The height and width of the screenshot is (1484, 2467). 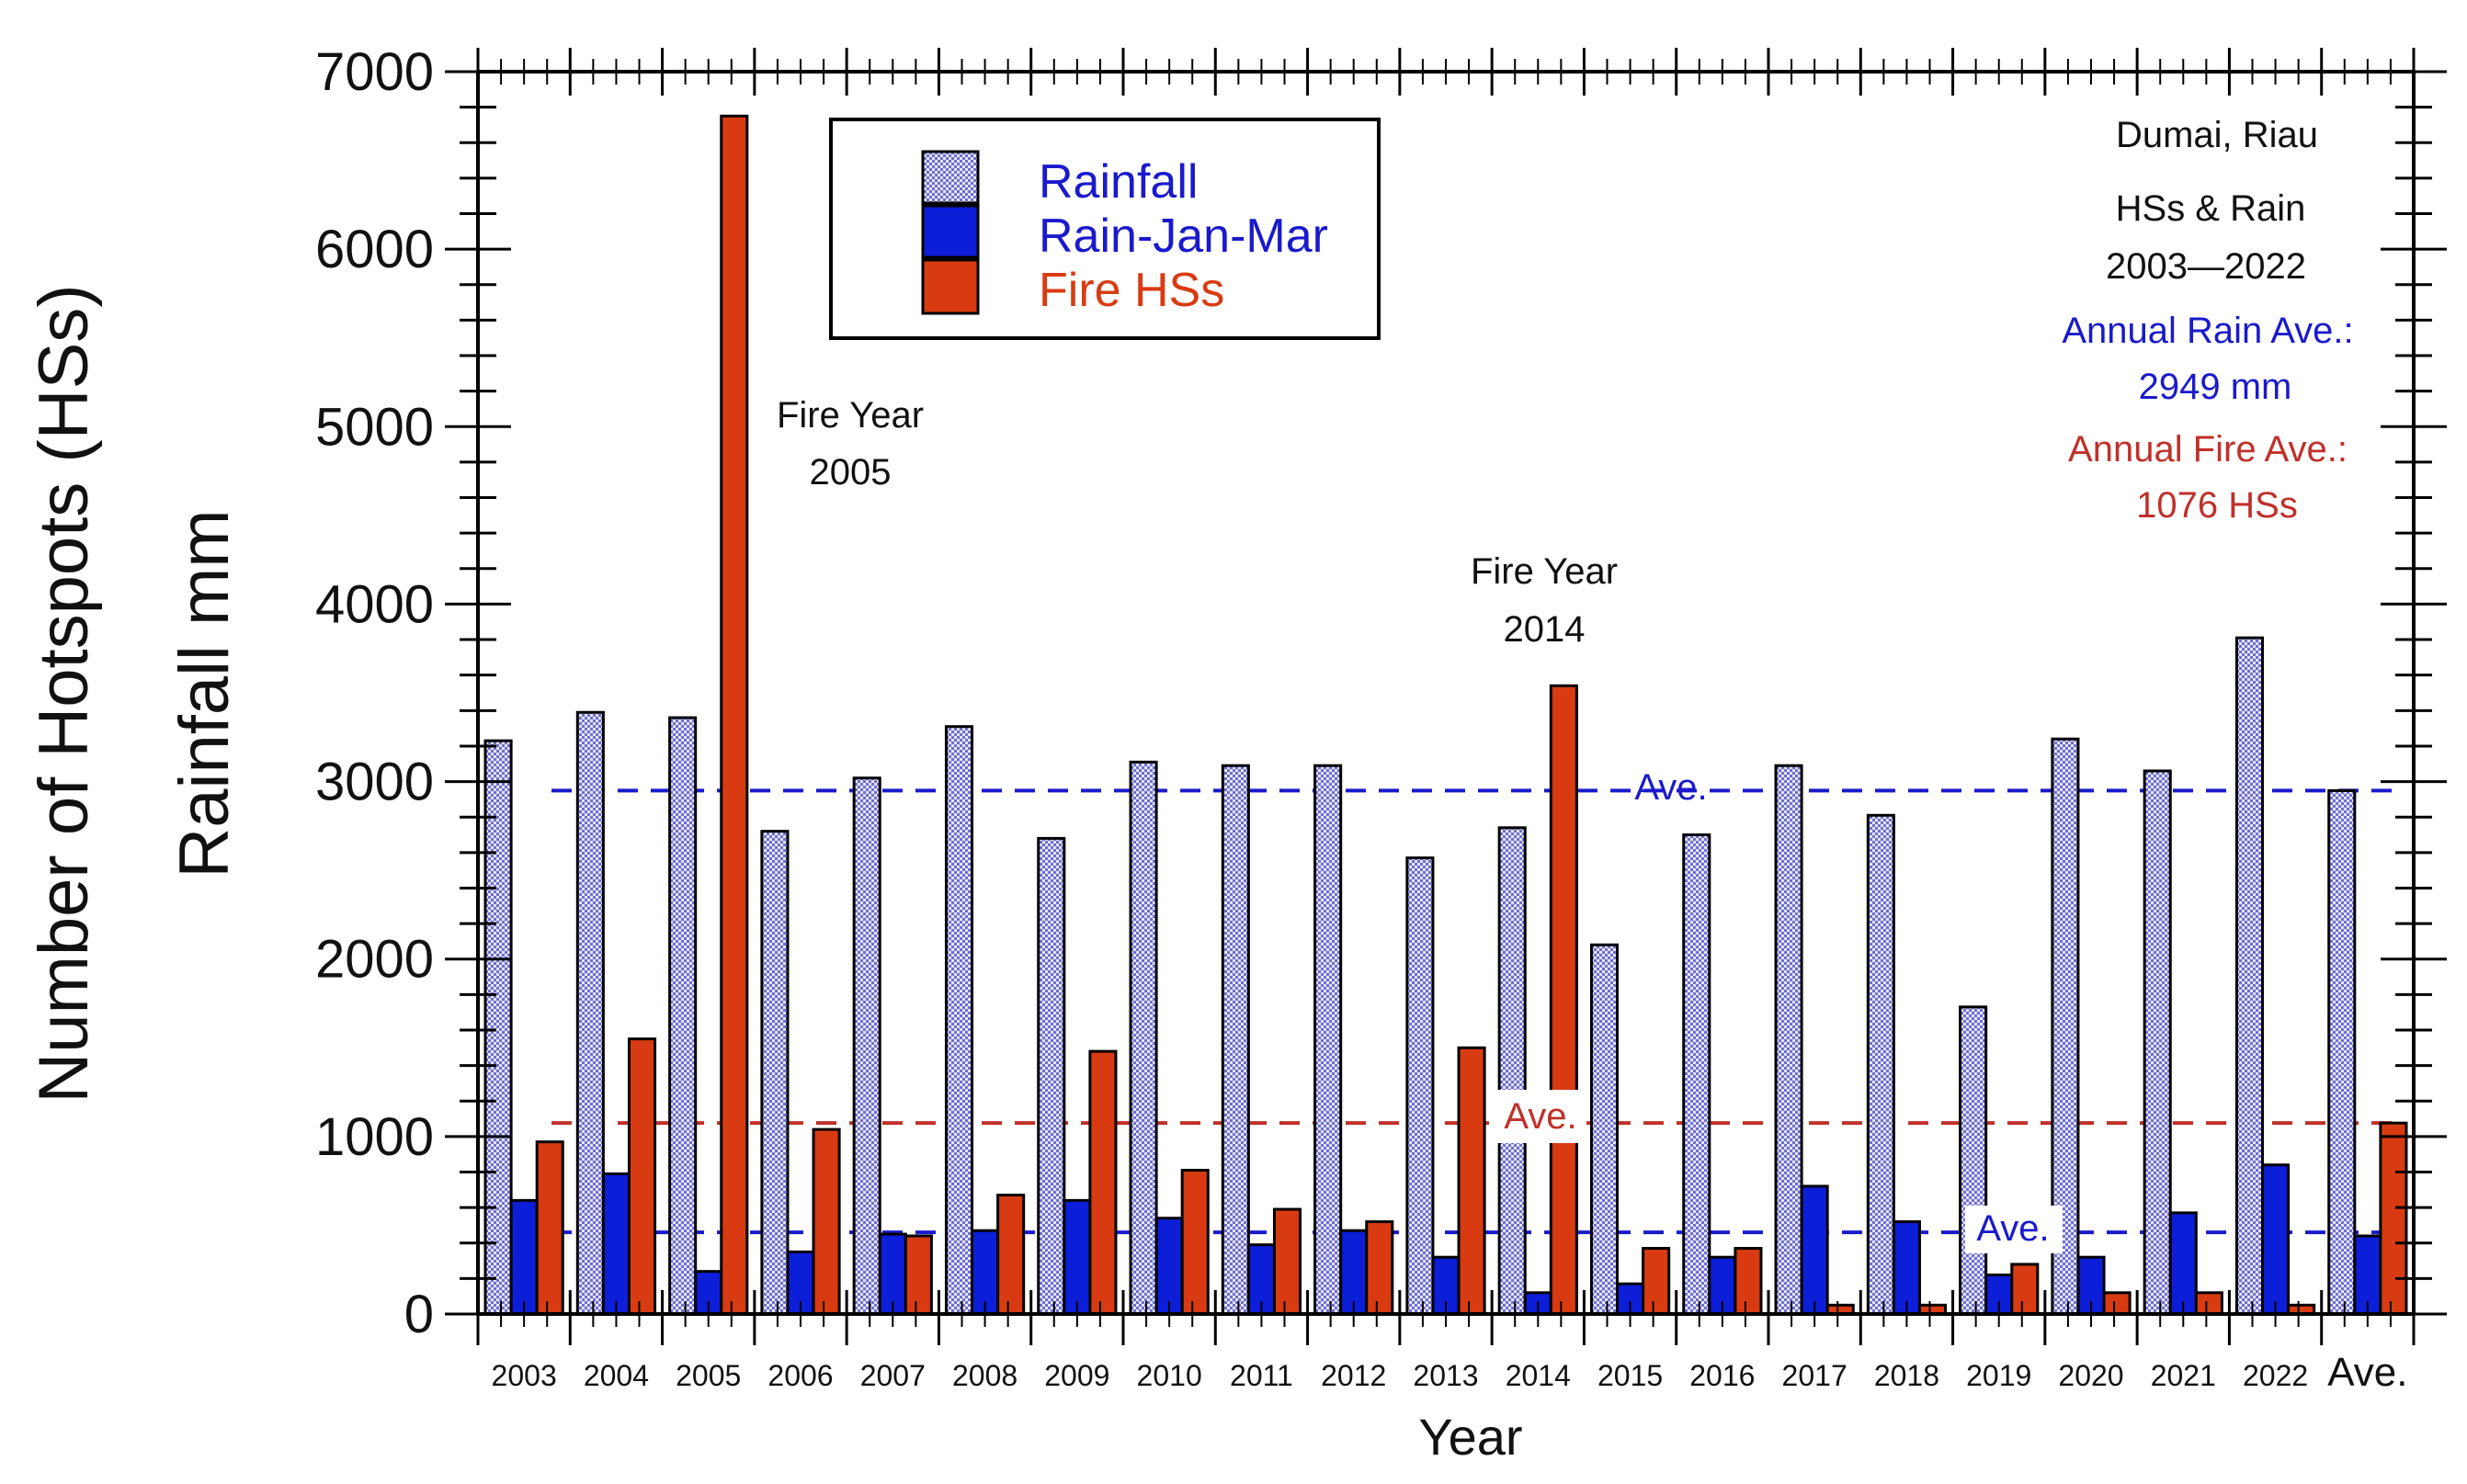 What do you see at coordinates (642, 1176) in the screenshot?
I see `bar-fire-hss-2004` at bounding box center [642, 1176].